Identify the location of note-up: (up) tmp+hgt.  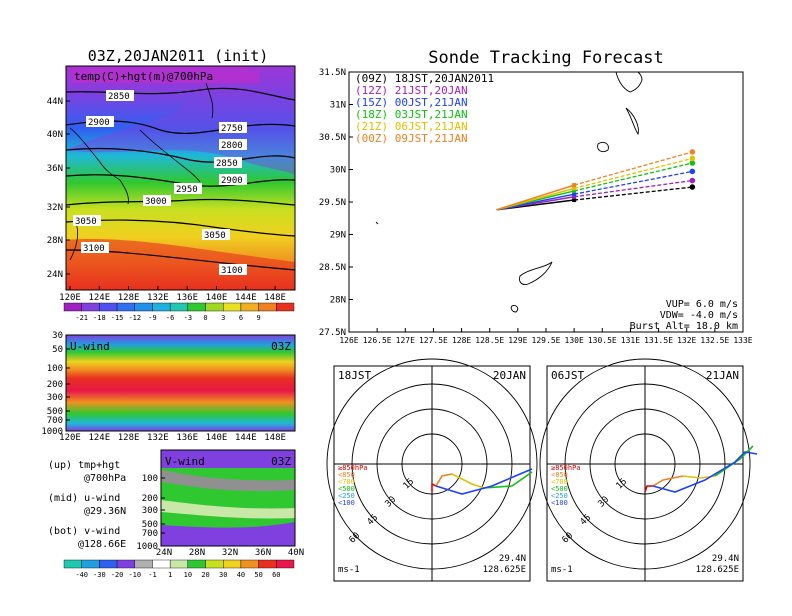
(84, 465).